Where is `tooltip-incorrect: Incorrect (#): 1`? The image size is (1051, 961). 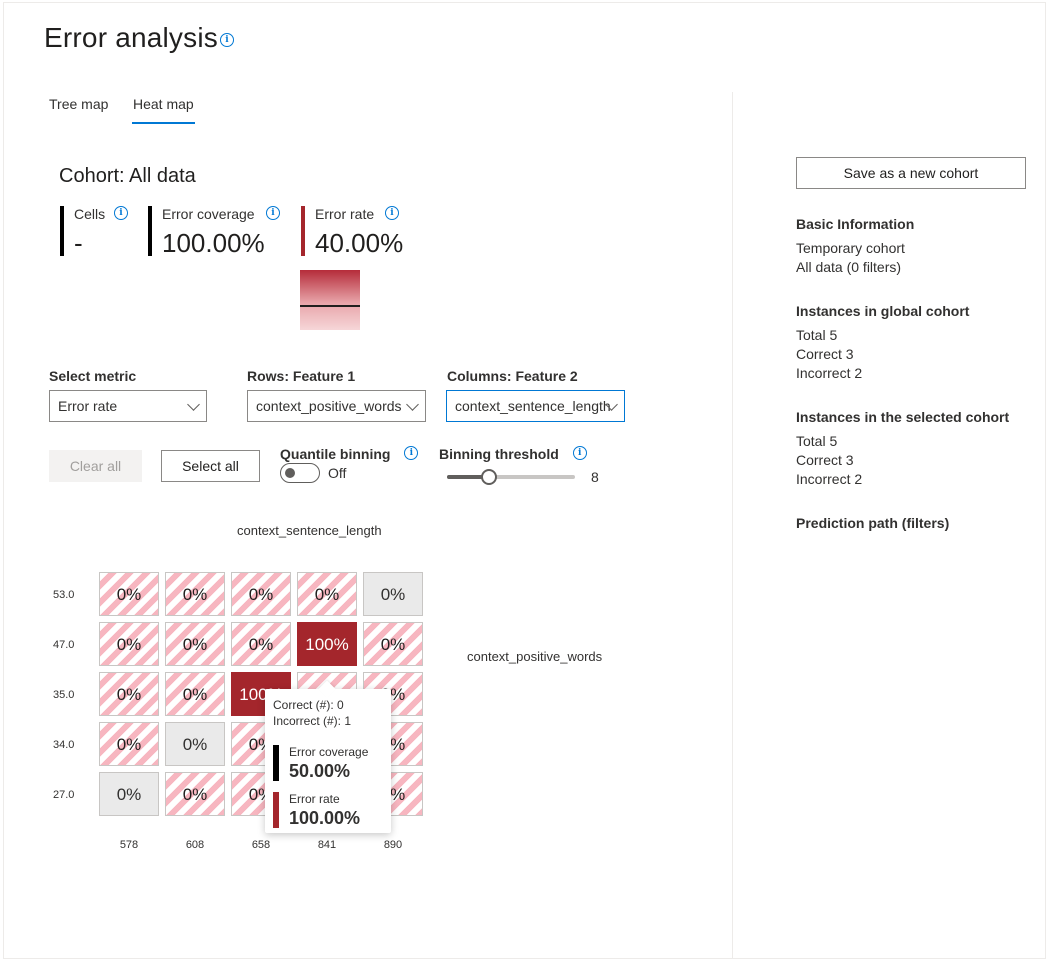
tooltip-incorrect: Incorrect (#): 1 is located at coordinates (312, 721).